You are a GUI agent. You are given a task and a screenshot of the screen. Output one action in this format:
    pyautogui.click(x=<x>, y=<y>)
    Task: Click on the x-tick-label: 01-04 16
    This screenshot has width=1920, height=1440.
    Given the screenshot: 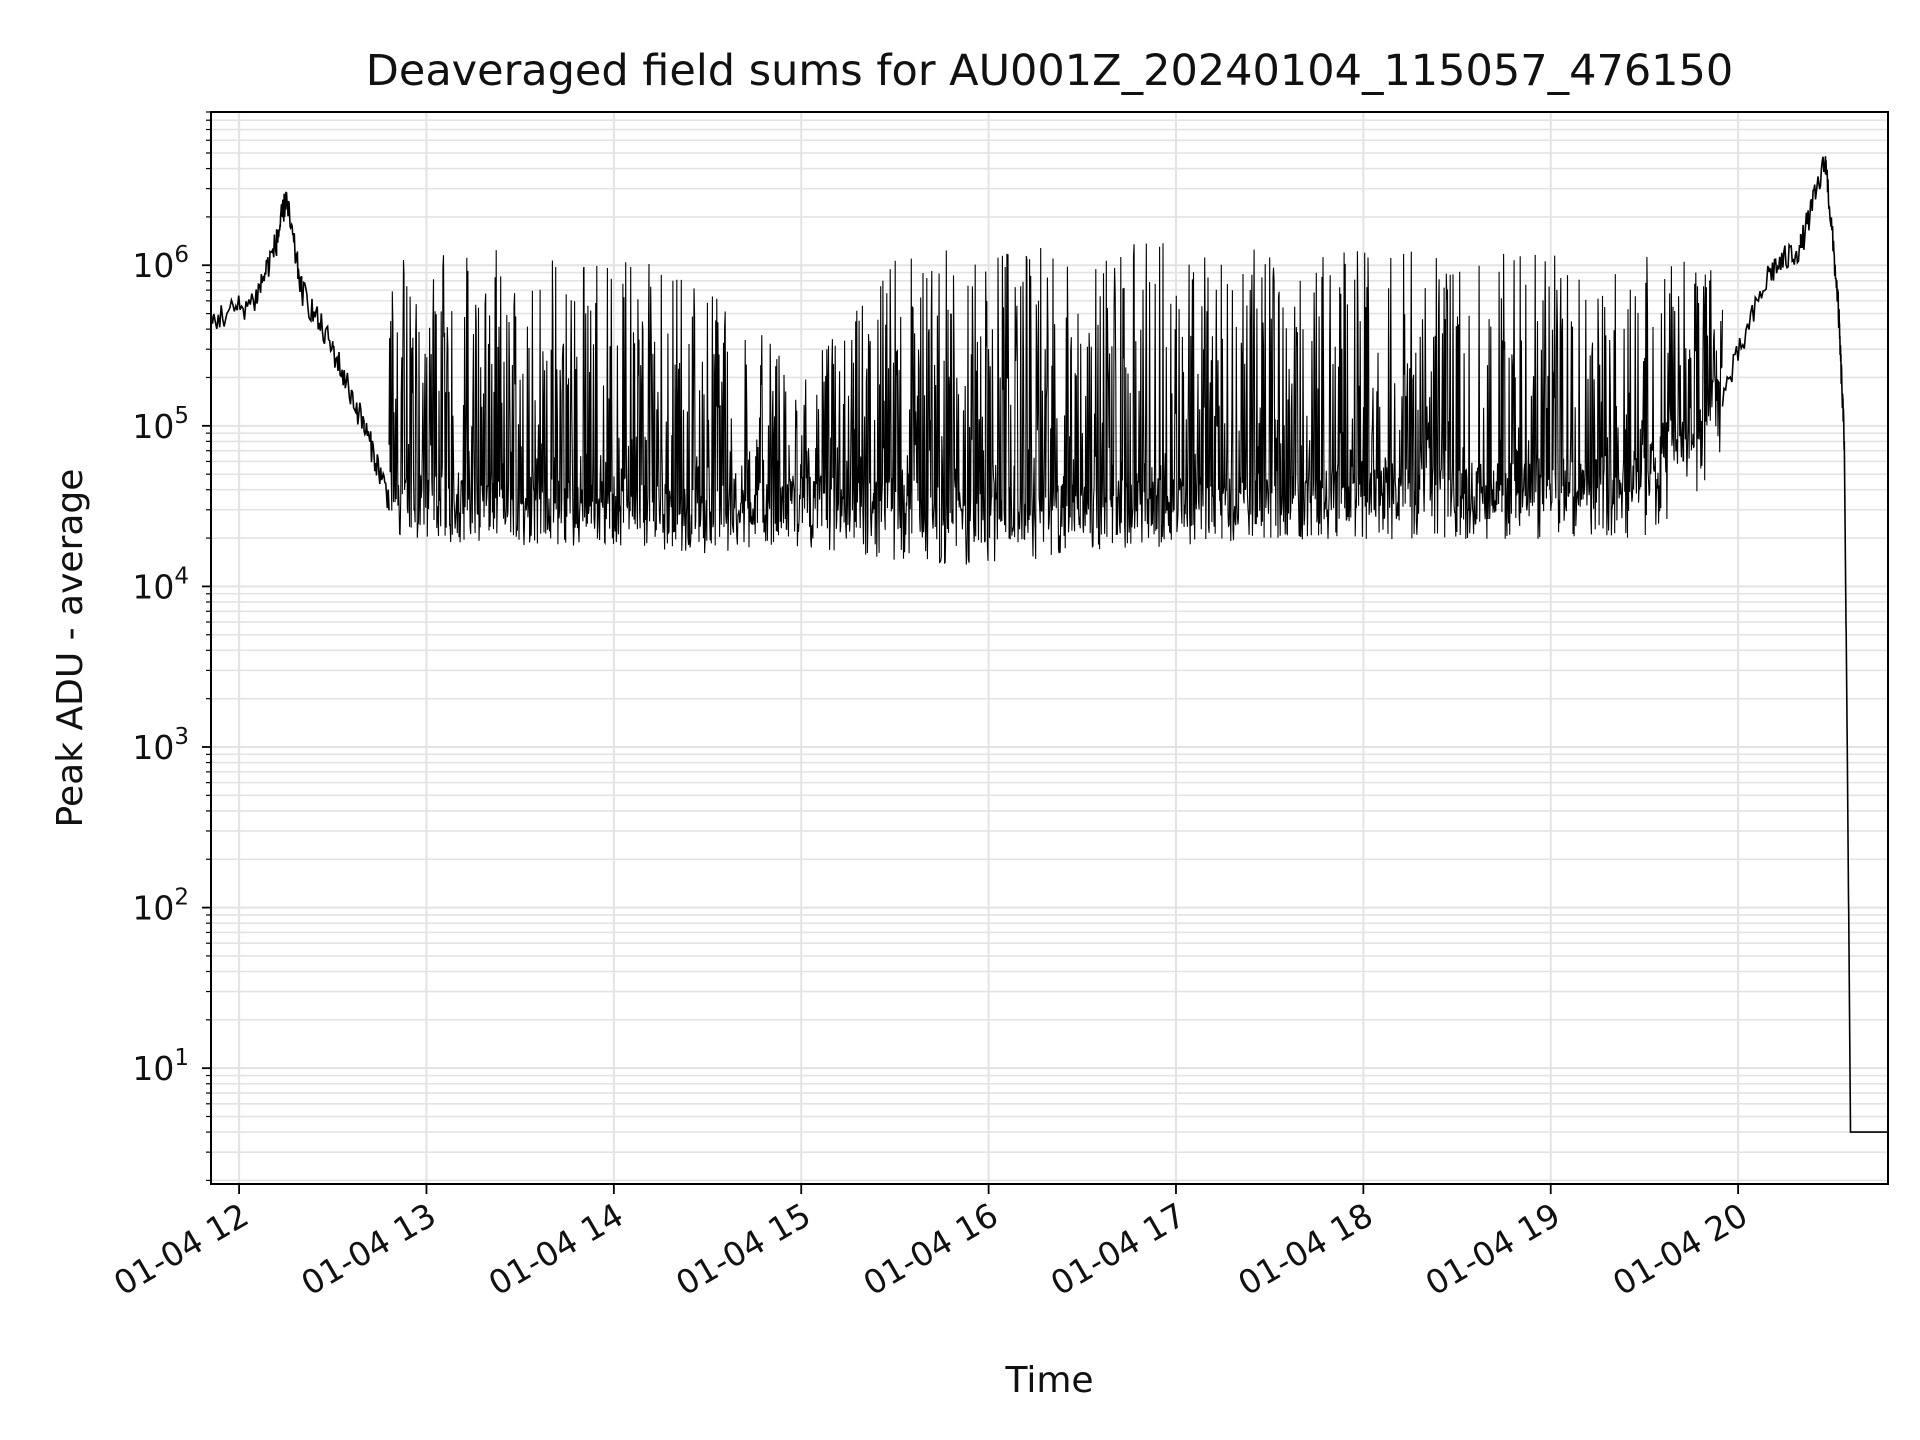 What is the action you would take?
    pyautogui.click(x=931, y=1249)
    